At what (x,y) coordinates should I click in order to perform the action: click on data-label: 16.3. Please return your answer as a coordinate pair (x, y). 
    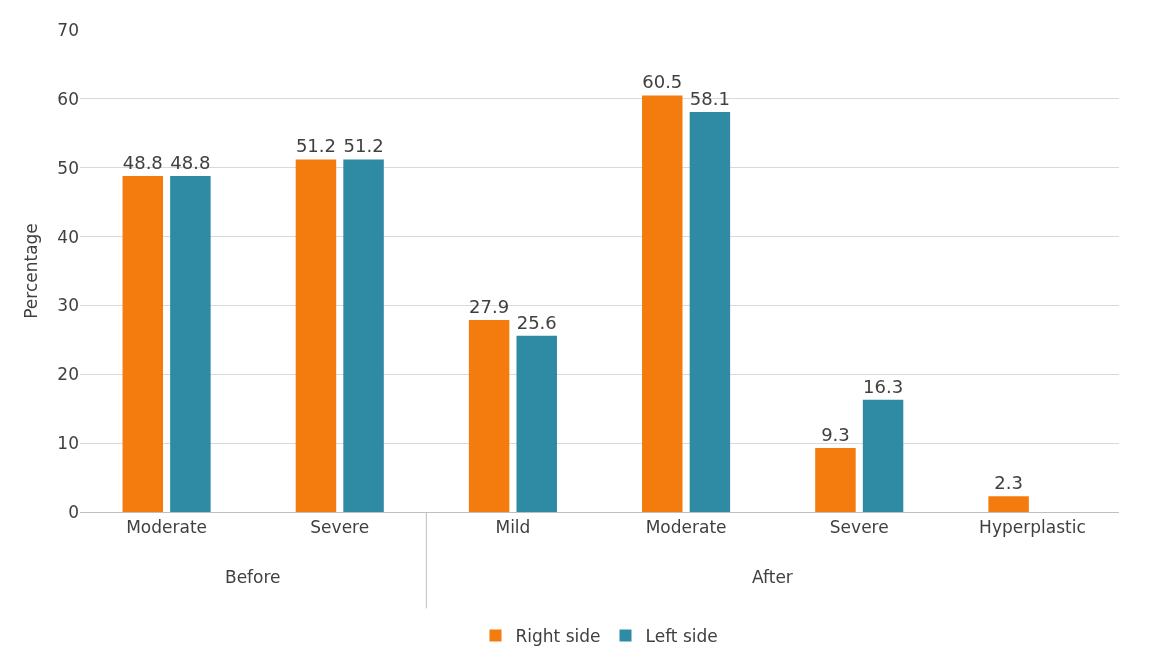
    Looking at the image, I should click on (883, 386).